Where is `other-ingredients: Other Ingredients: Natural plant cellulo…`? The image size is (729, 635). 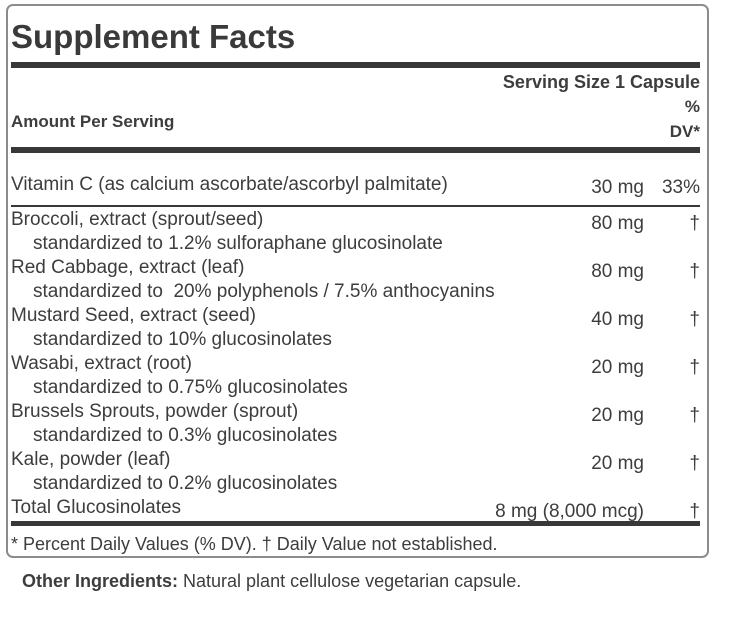 other-ingredients: Other Ingredients: Natural plant cellulo… is located at coordinates (271, 581).